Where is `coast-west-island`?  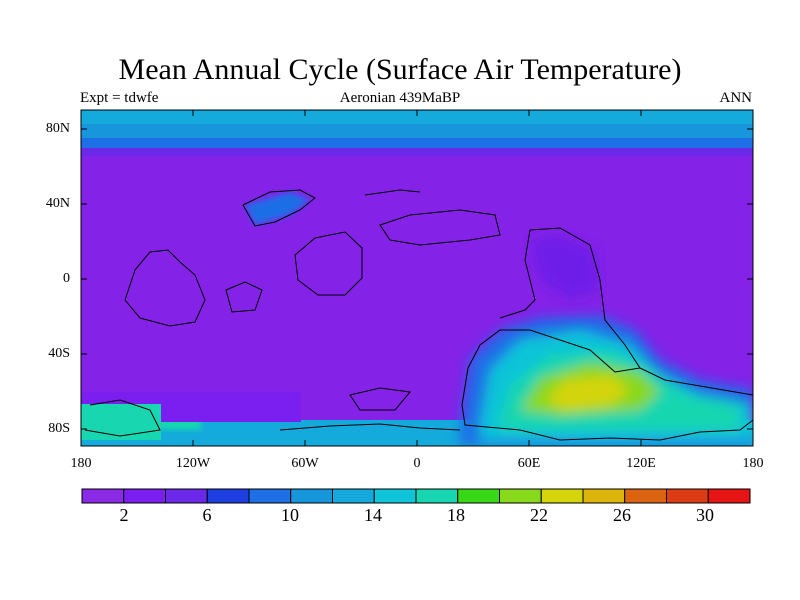 coast-west-island is located at coordinates (244, 297).